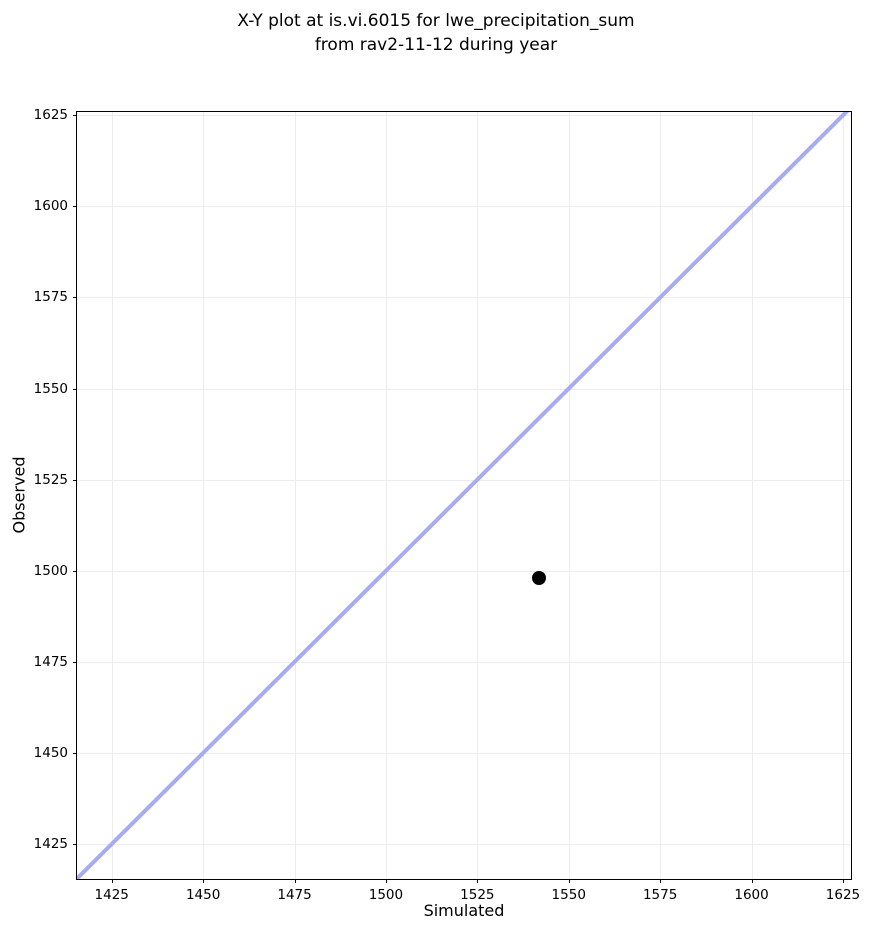 The image size is (872, 934). Describe the element at coordinates (436, 45) in the screenshot. I see `chart-title-line2: from rav2-11-12 during year` at that location.